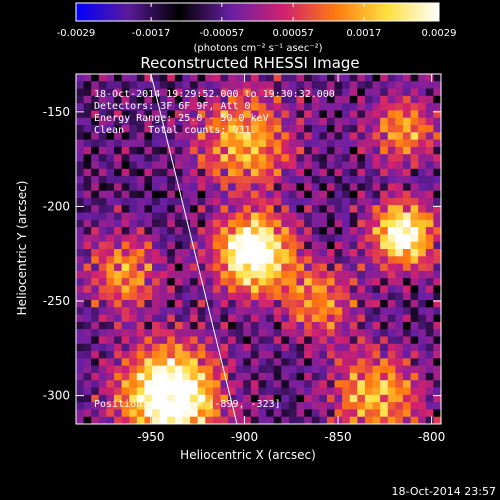  I want to click on x-axis-label: Heliocentric X (arcsec), so click(248, 455).